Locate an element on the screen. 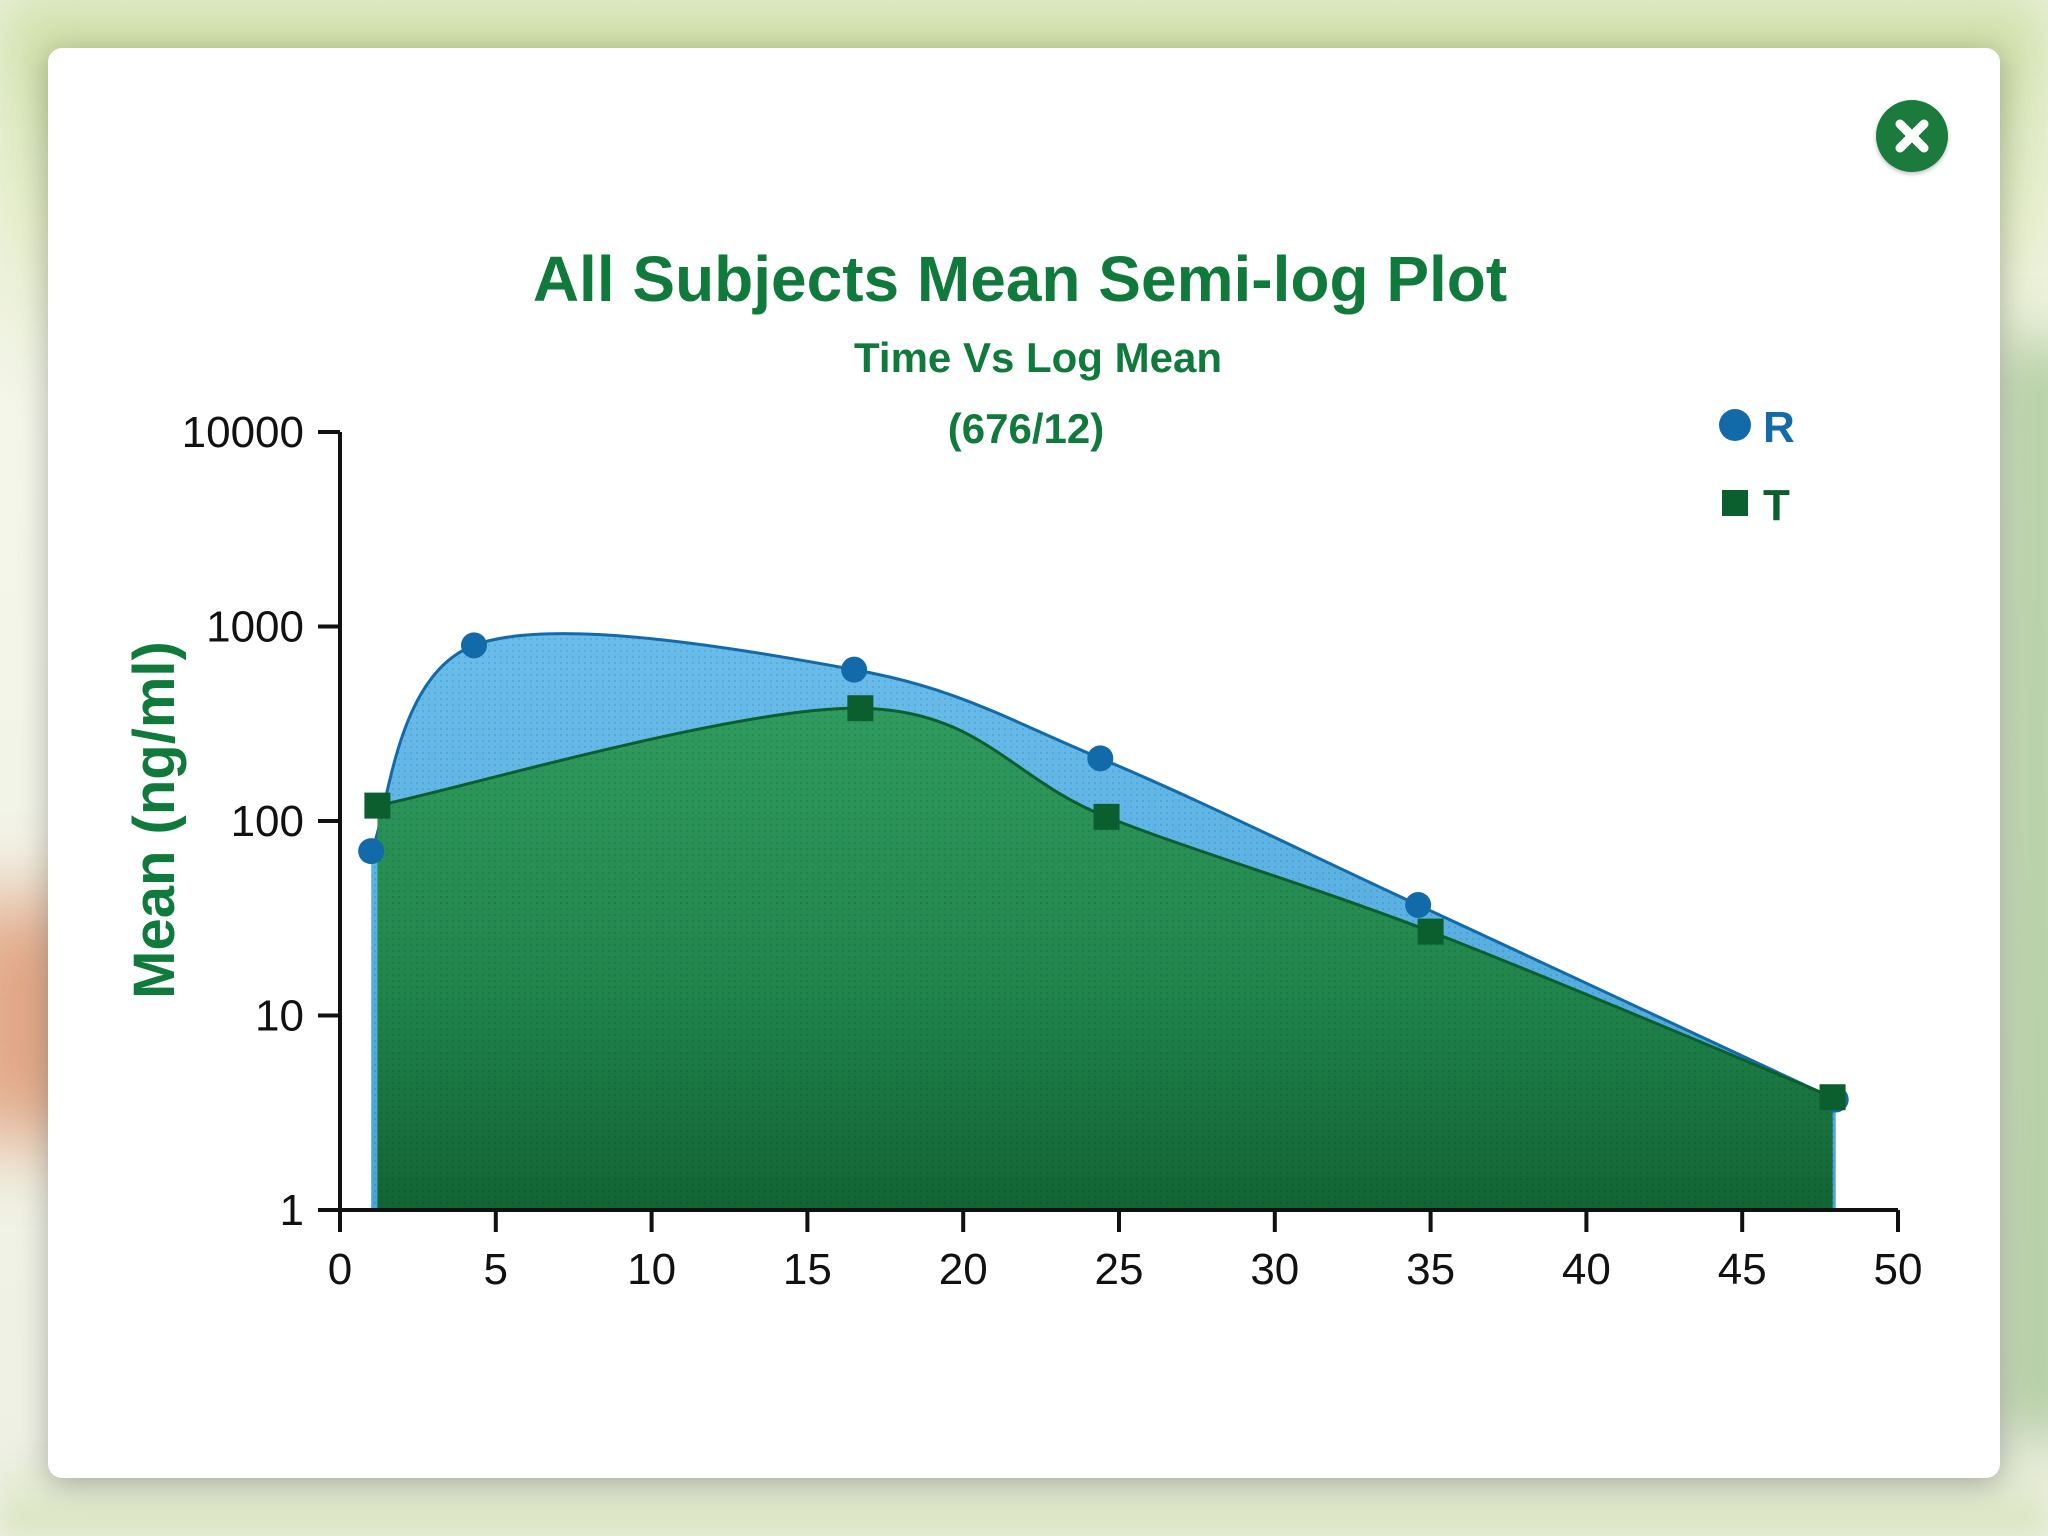 Image resolution: width=2048 pixels, height=1536 pixels. legend-label-t: T is located at coordinates (1776, 505).